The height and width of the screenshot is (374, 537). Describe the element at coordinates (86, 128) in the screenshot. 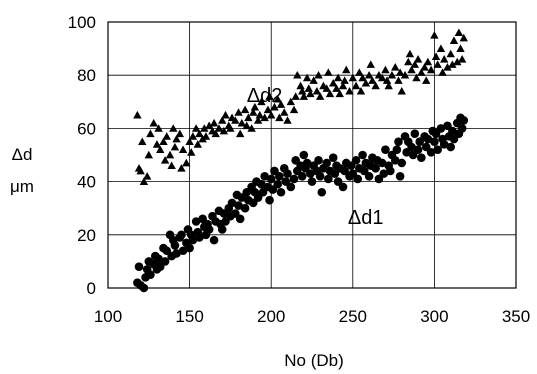

I see `y-tick-label: 60` at that location.